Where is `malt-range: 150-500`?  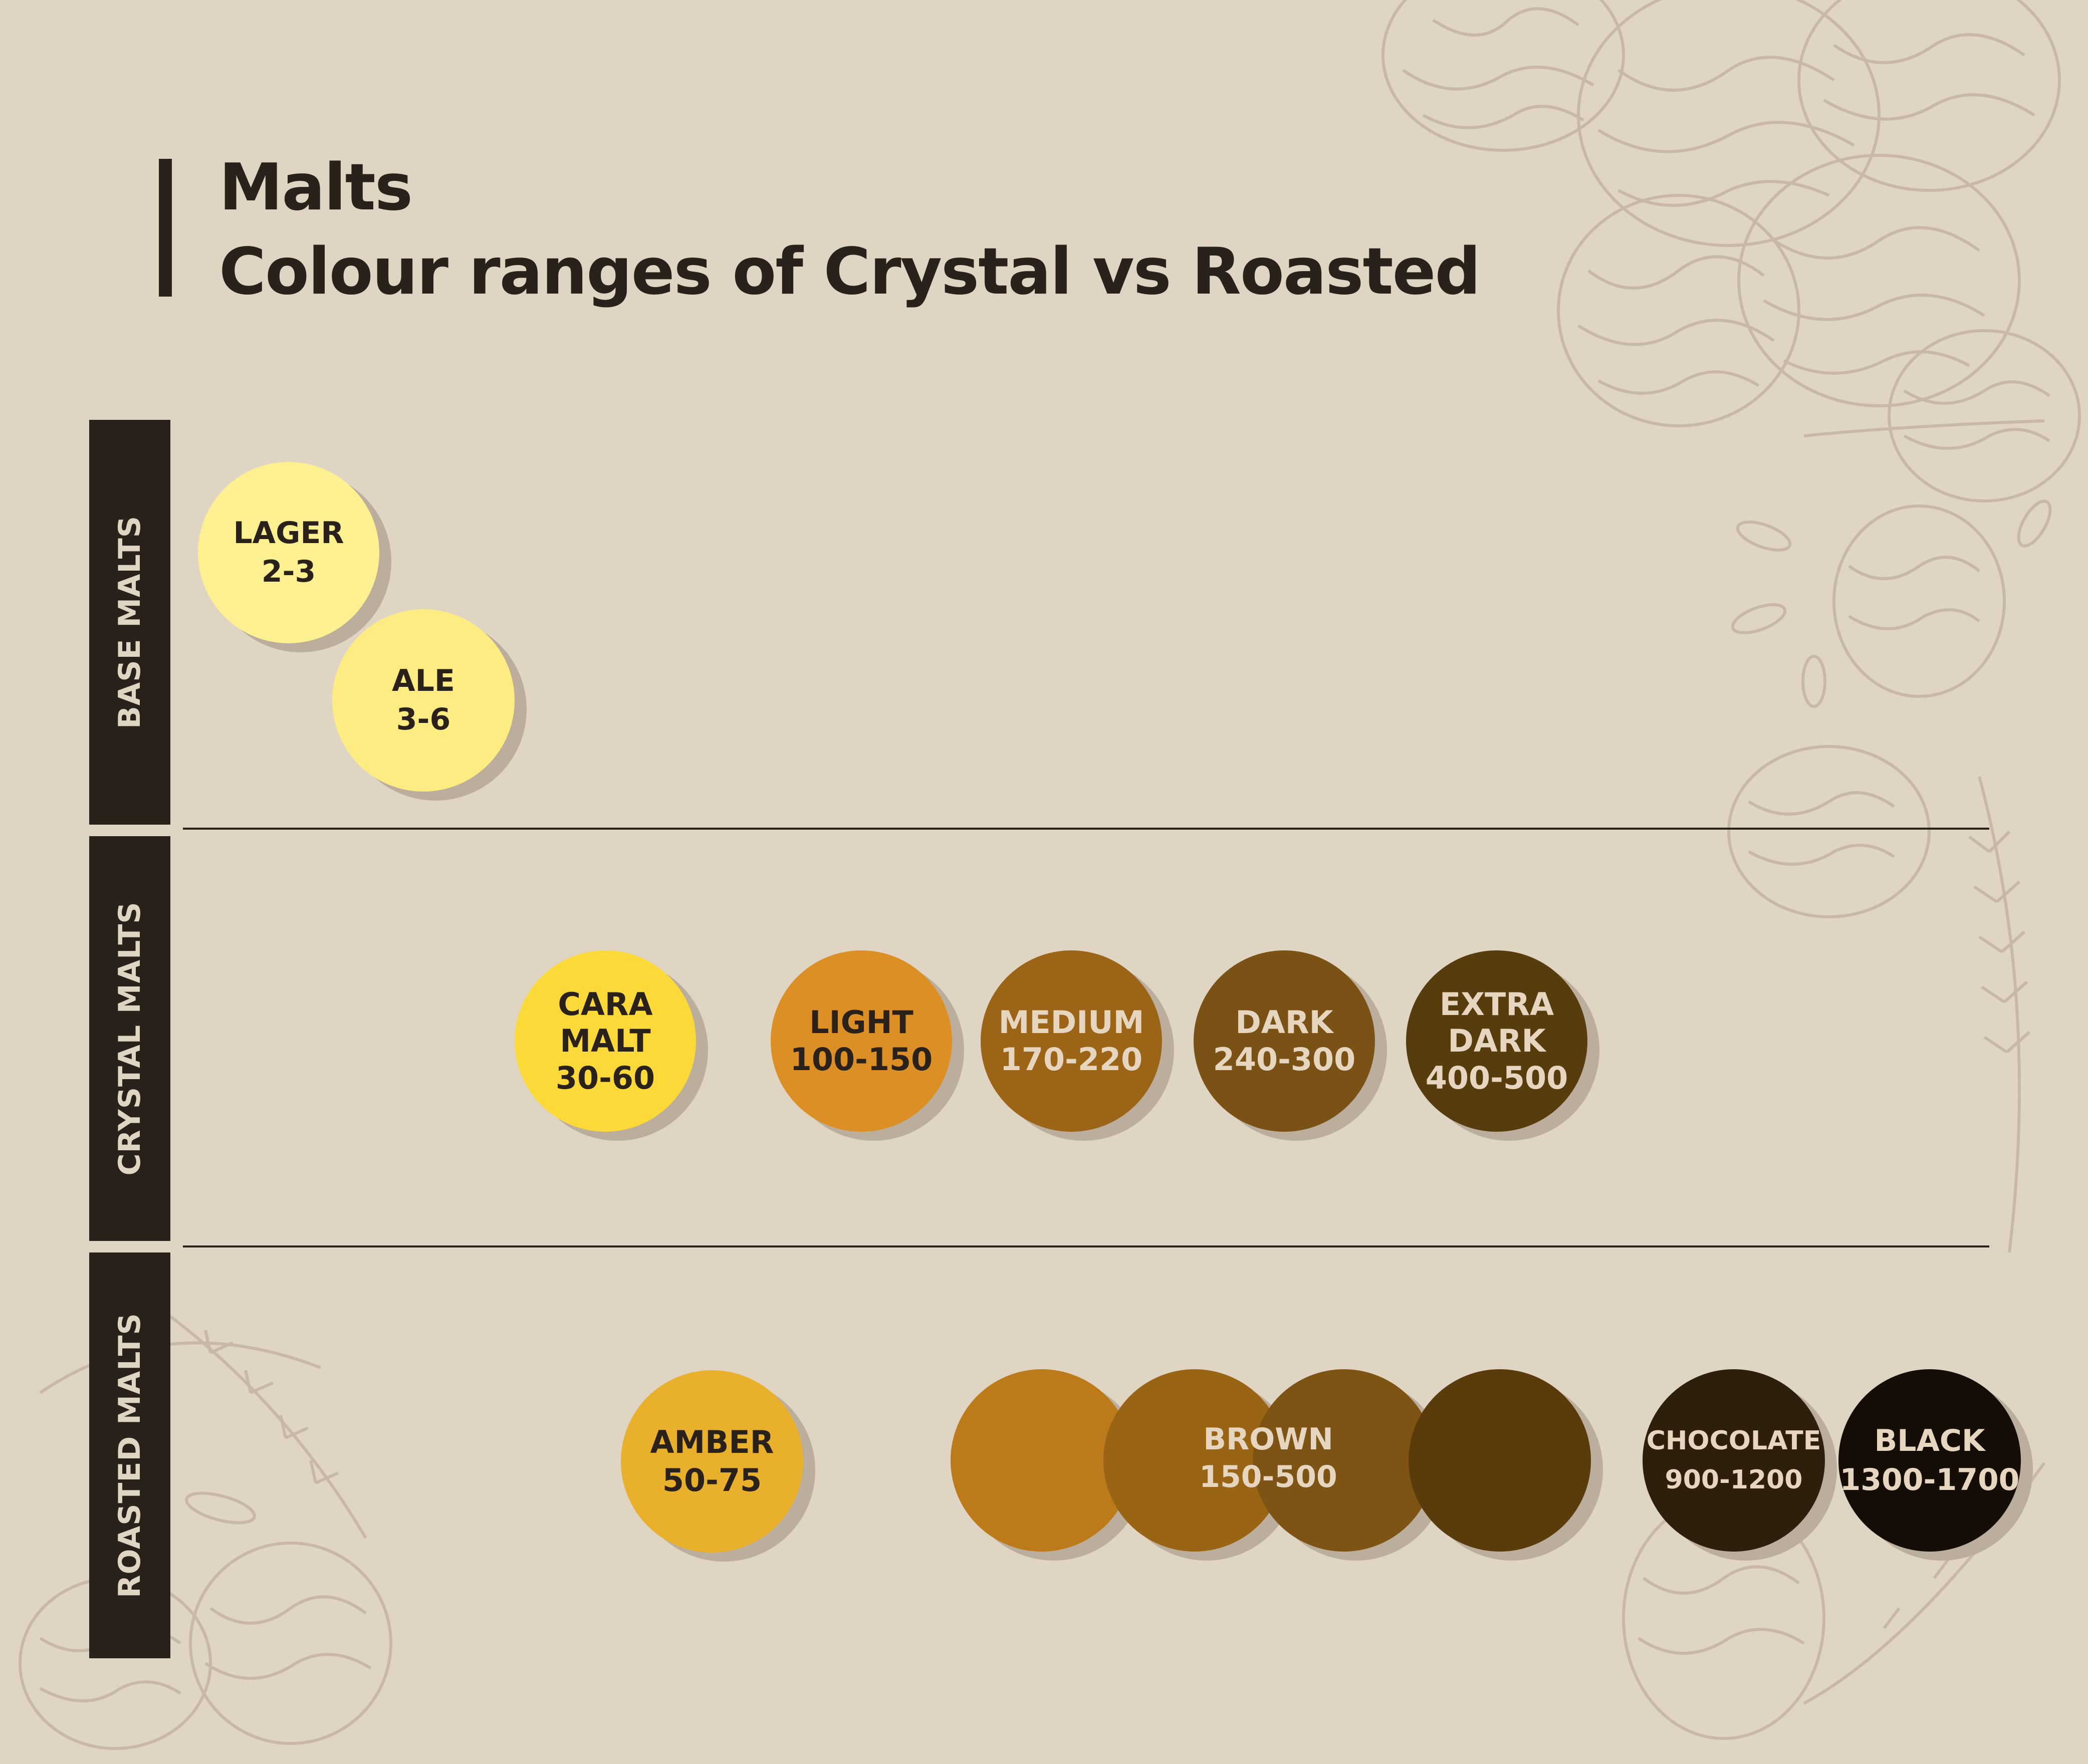 malt-range: 150-500 is located at coordinates (1268, 1476).